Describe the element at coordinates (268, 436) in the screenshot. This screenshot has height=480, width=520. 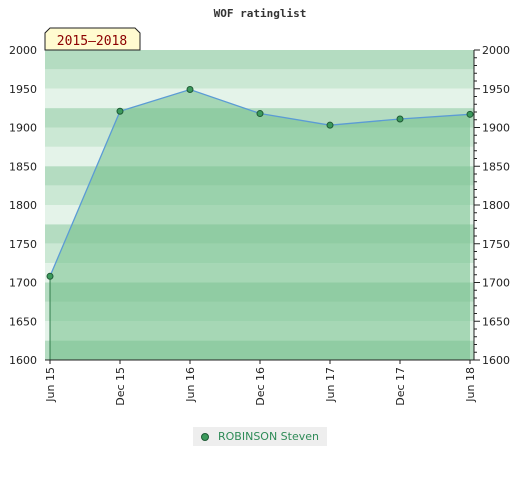
I see `legend-label: ROBINSON Steven` at that location.